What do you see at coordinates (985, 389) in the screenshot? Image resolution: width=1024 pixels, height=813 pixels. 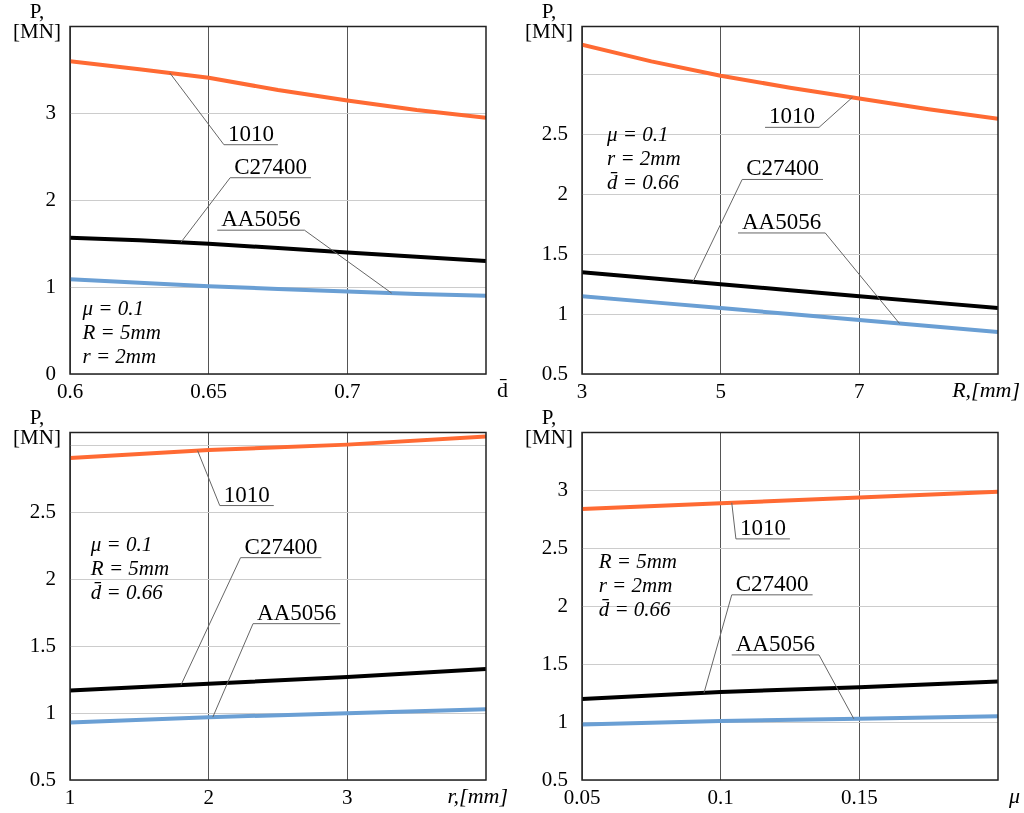 I see `x-axis-title: R,[mm]` at bounding box center [985, 389].